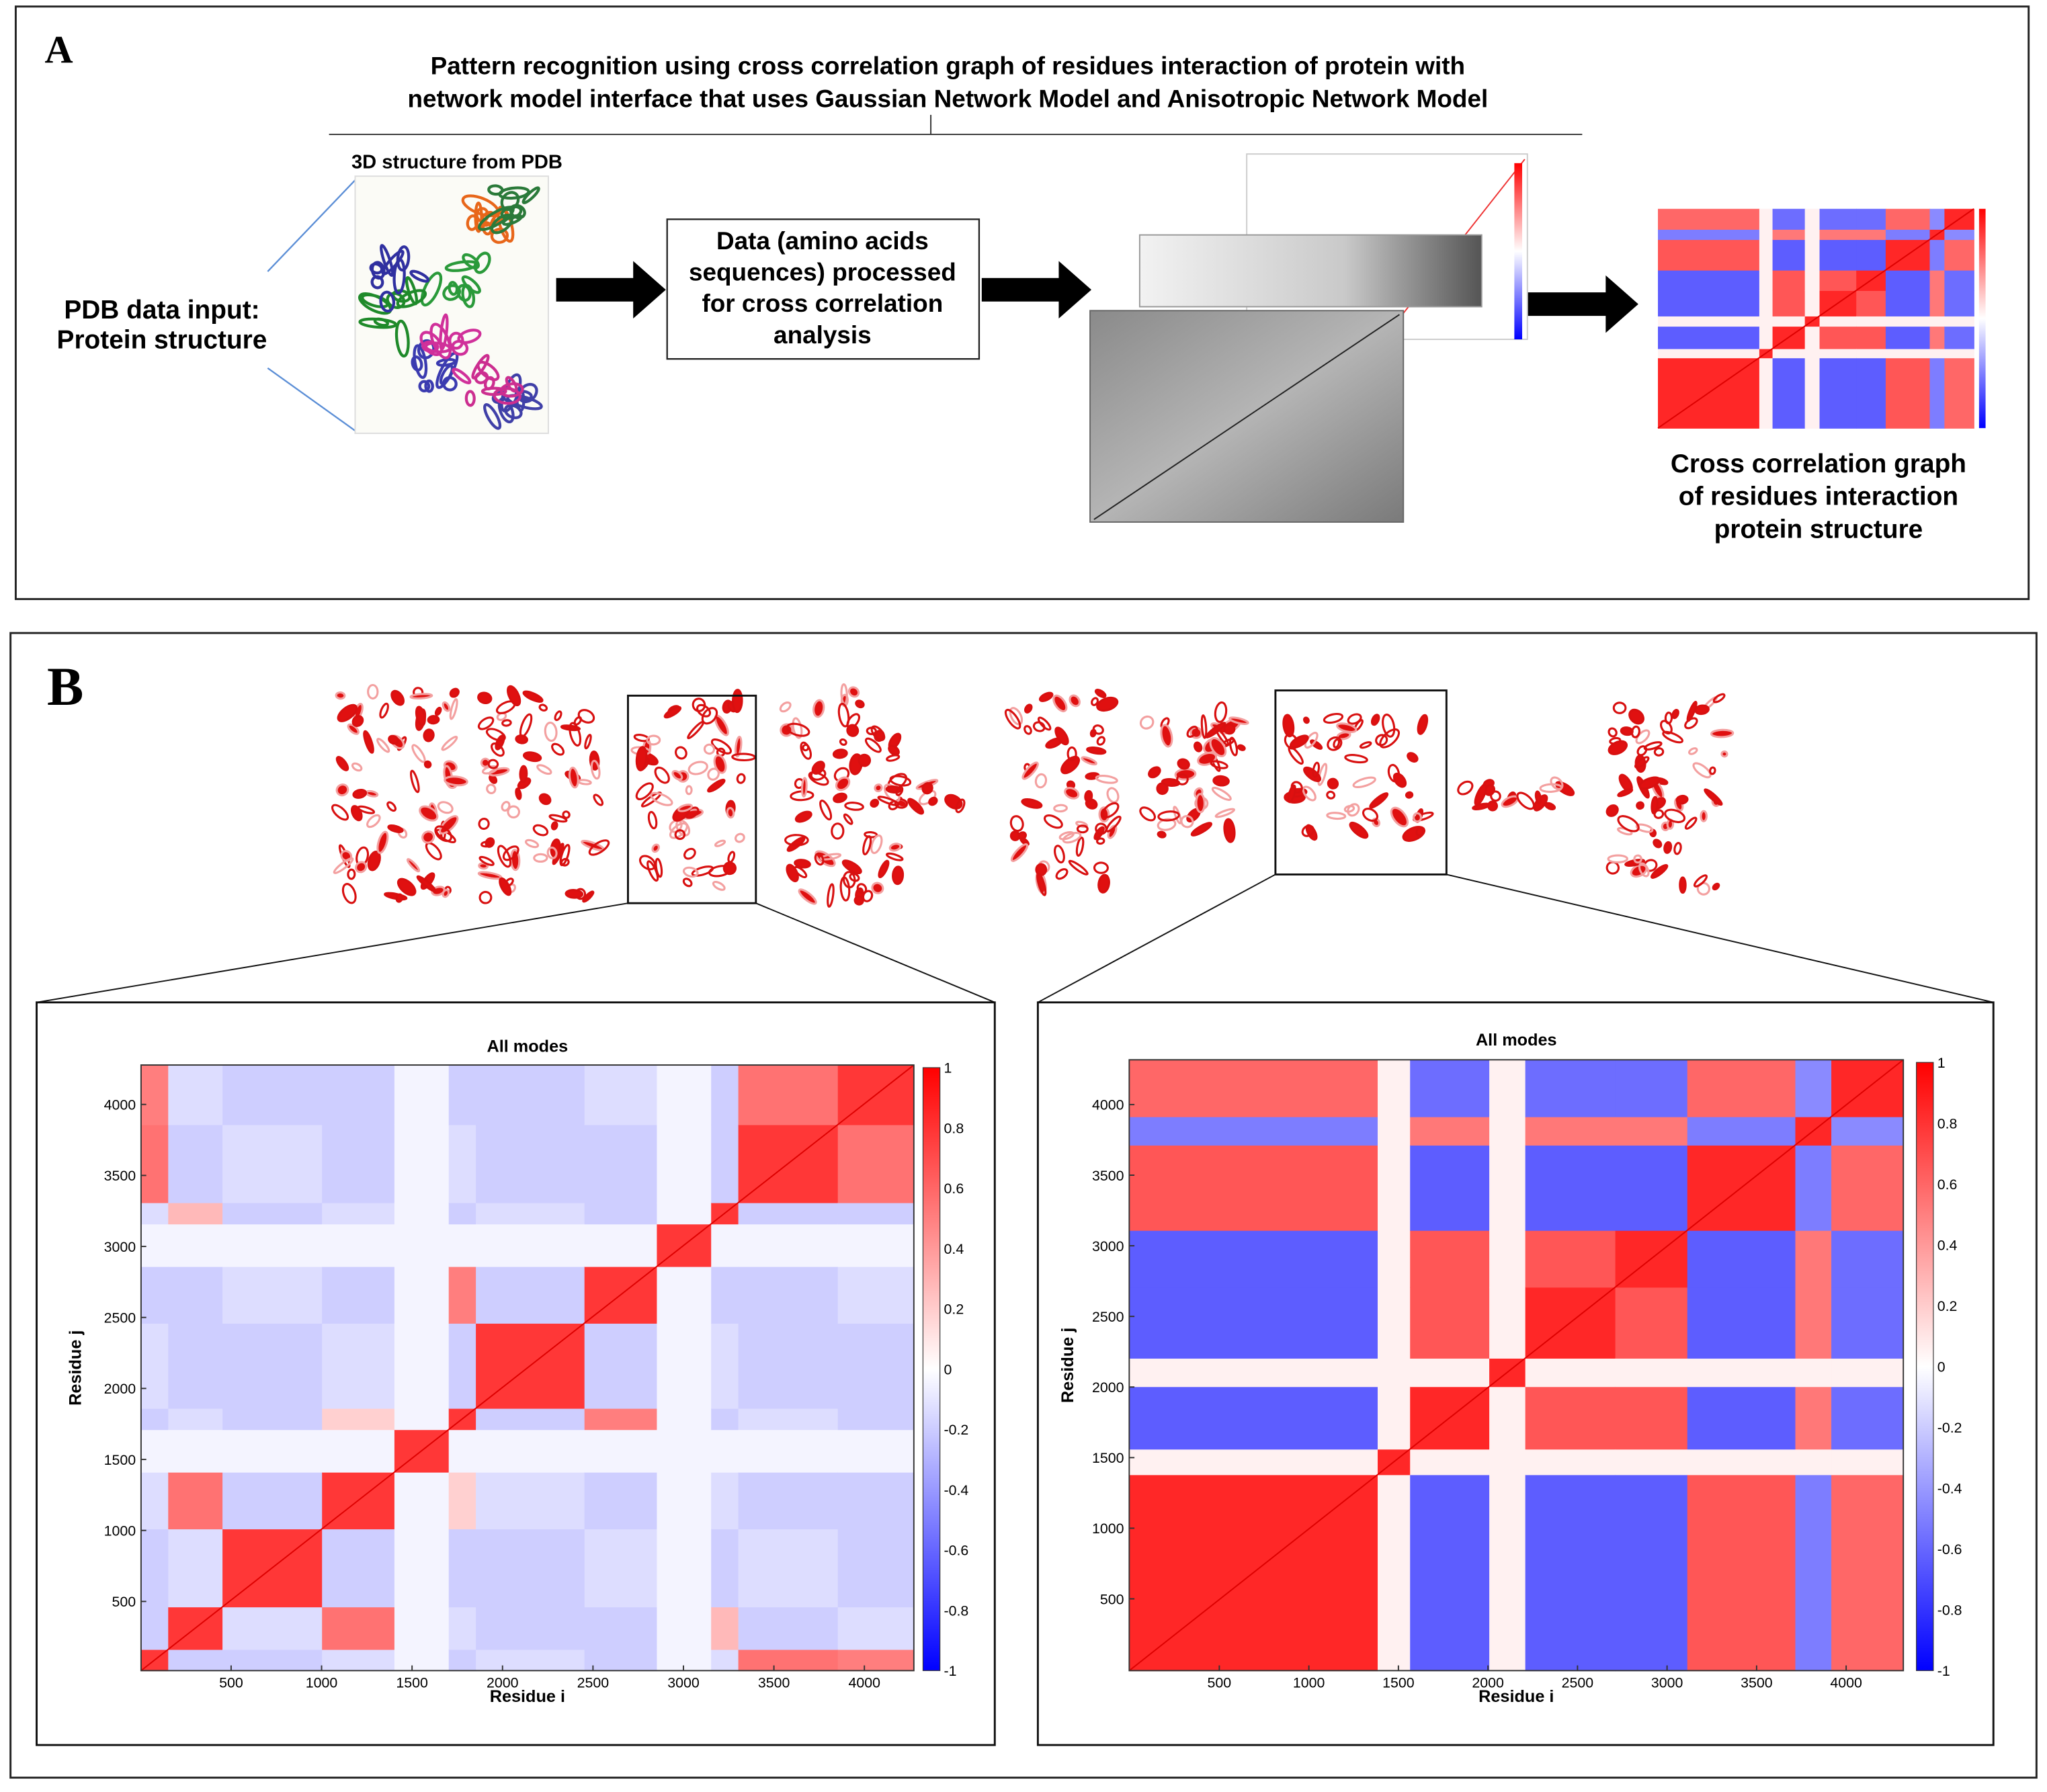 Image resolution: width=2047 pixels, height=1792 pixels. Describe the element at coordinates (1950, 1549) in the screenshot. I see `colorbar-tick-label: -0.6` at that location.